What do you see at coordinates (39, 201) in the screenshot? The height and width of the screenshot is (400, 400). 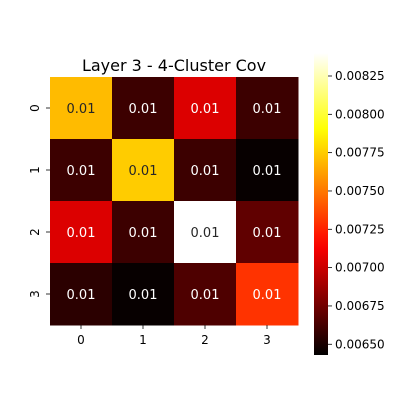 I see `y-axis: 0 1 2 3` at bounding box center [39, 201].